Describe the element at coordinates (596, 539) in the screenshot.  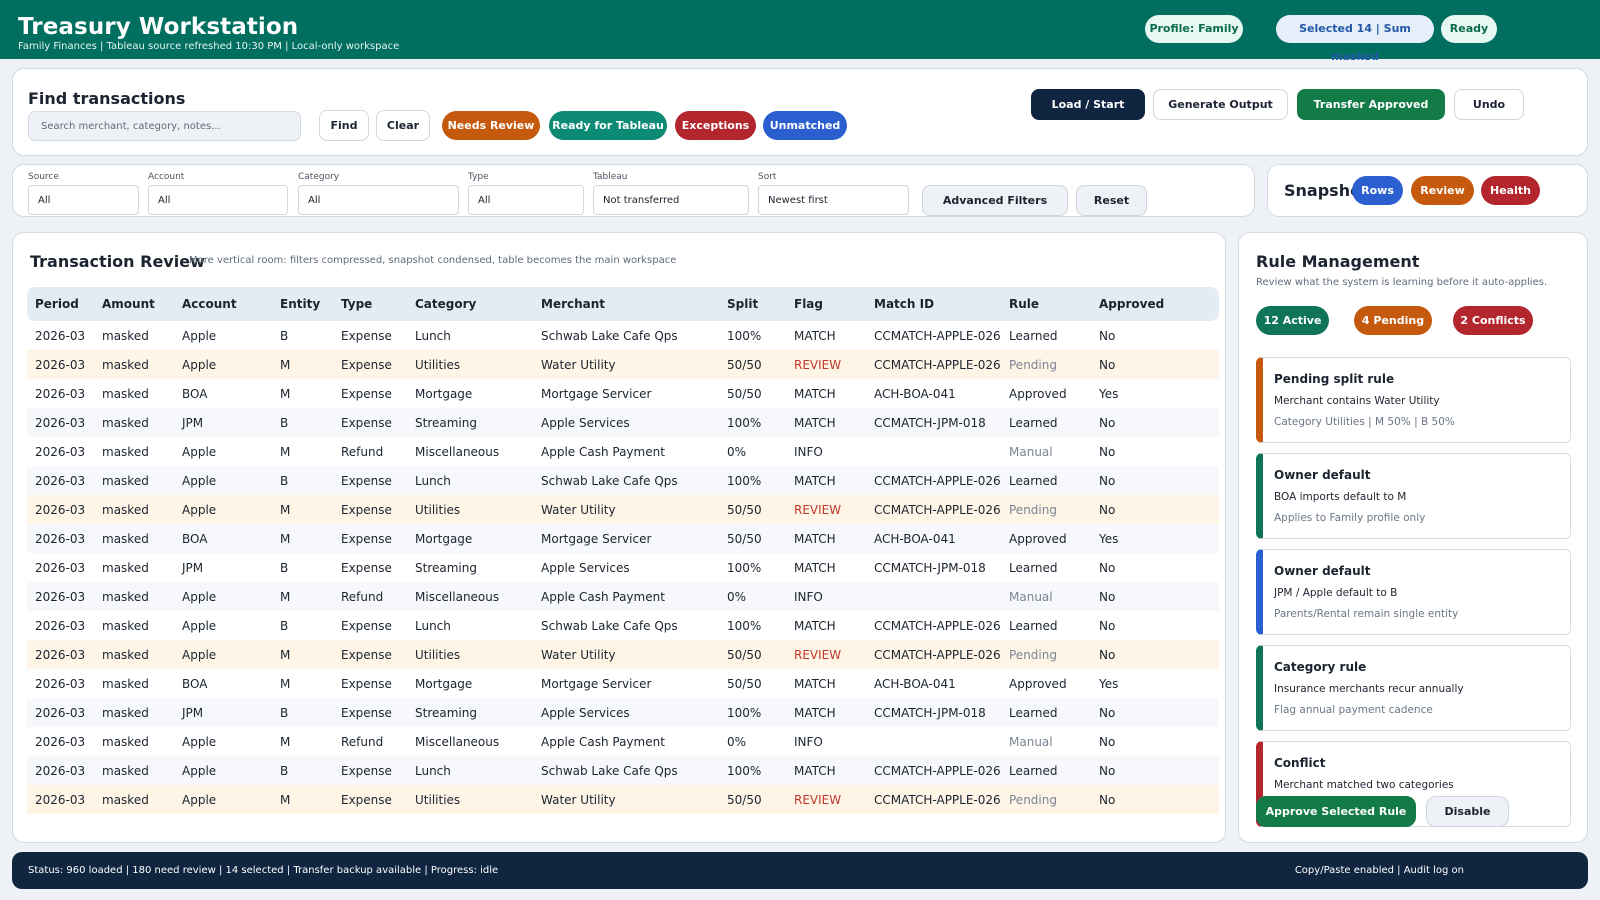
I see `cell-merchant: Mortgage Servicer` at that location.